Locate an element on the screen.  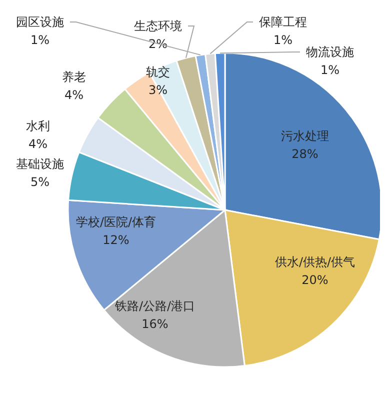
data-label: 16% is located at coordinates (155, 324).